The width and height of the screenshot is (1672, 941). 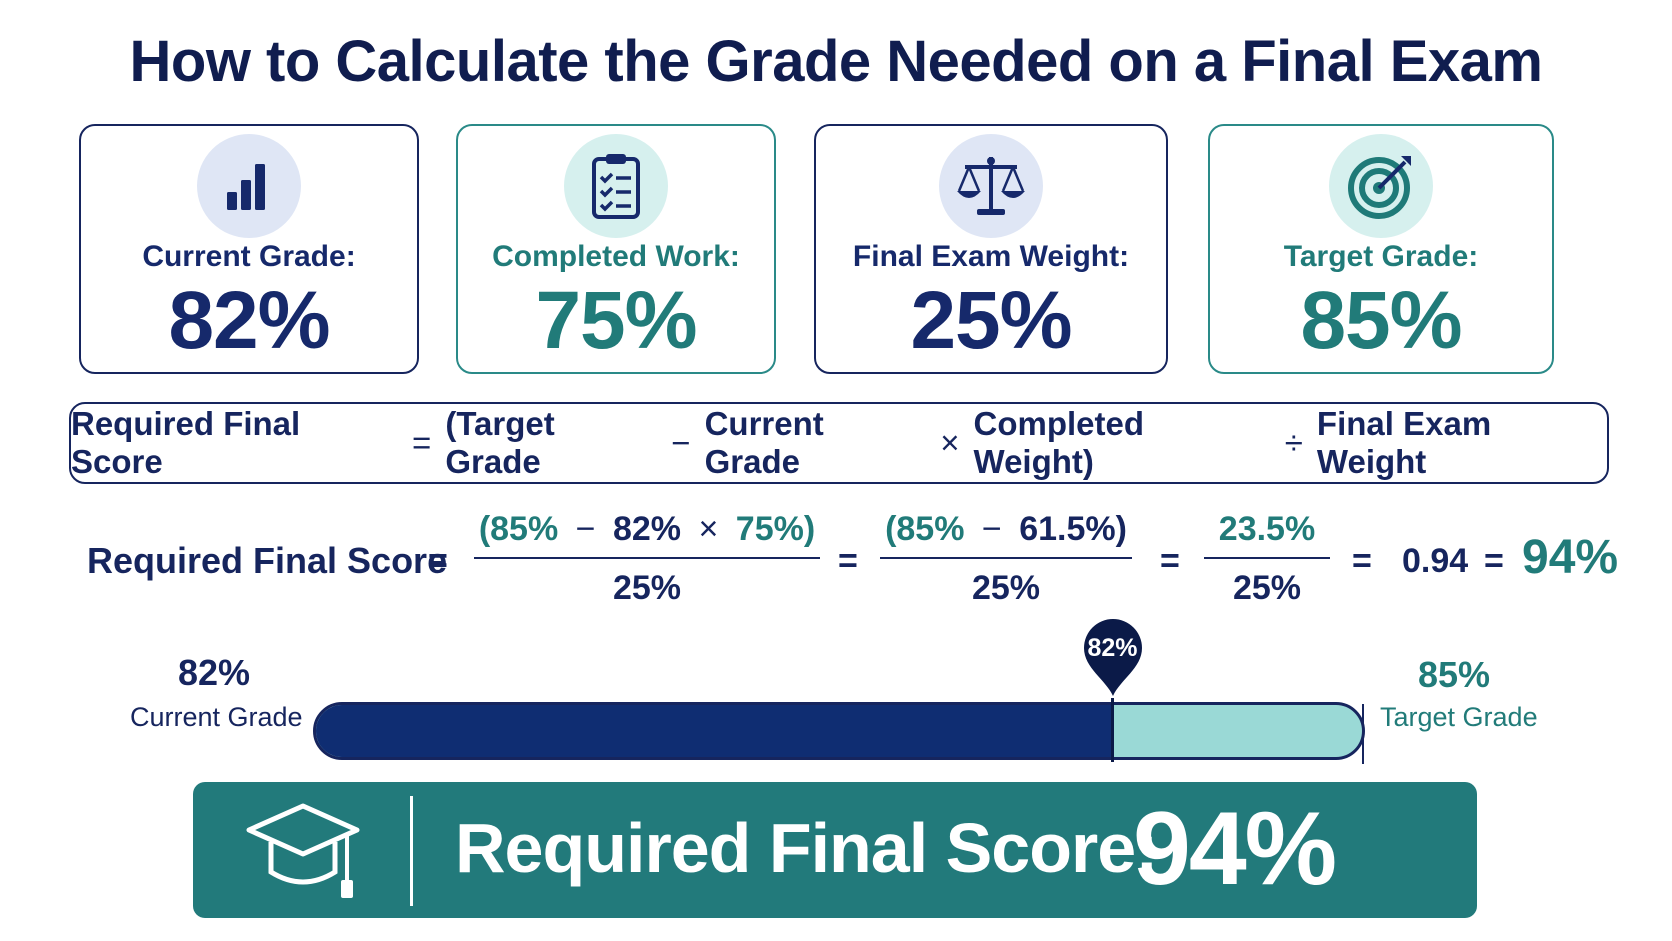 I want to click on scale-icon, so click(x=991, y=186).